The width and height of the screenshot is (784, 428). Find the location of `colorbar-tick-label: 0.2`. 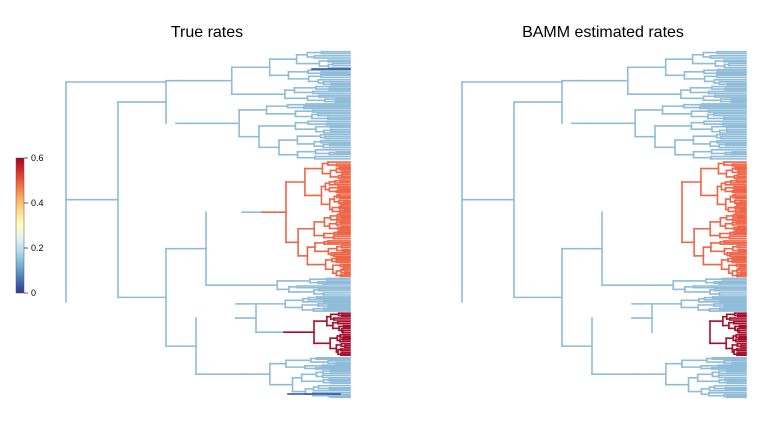

colorbar-tick-label: 0.2 is located at coordinates (37, 248).